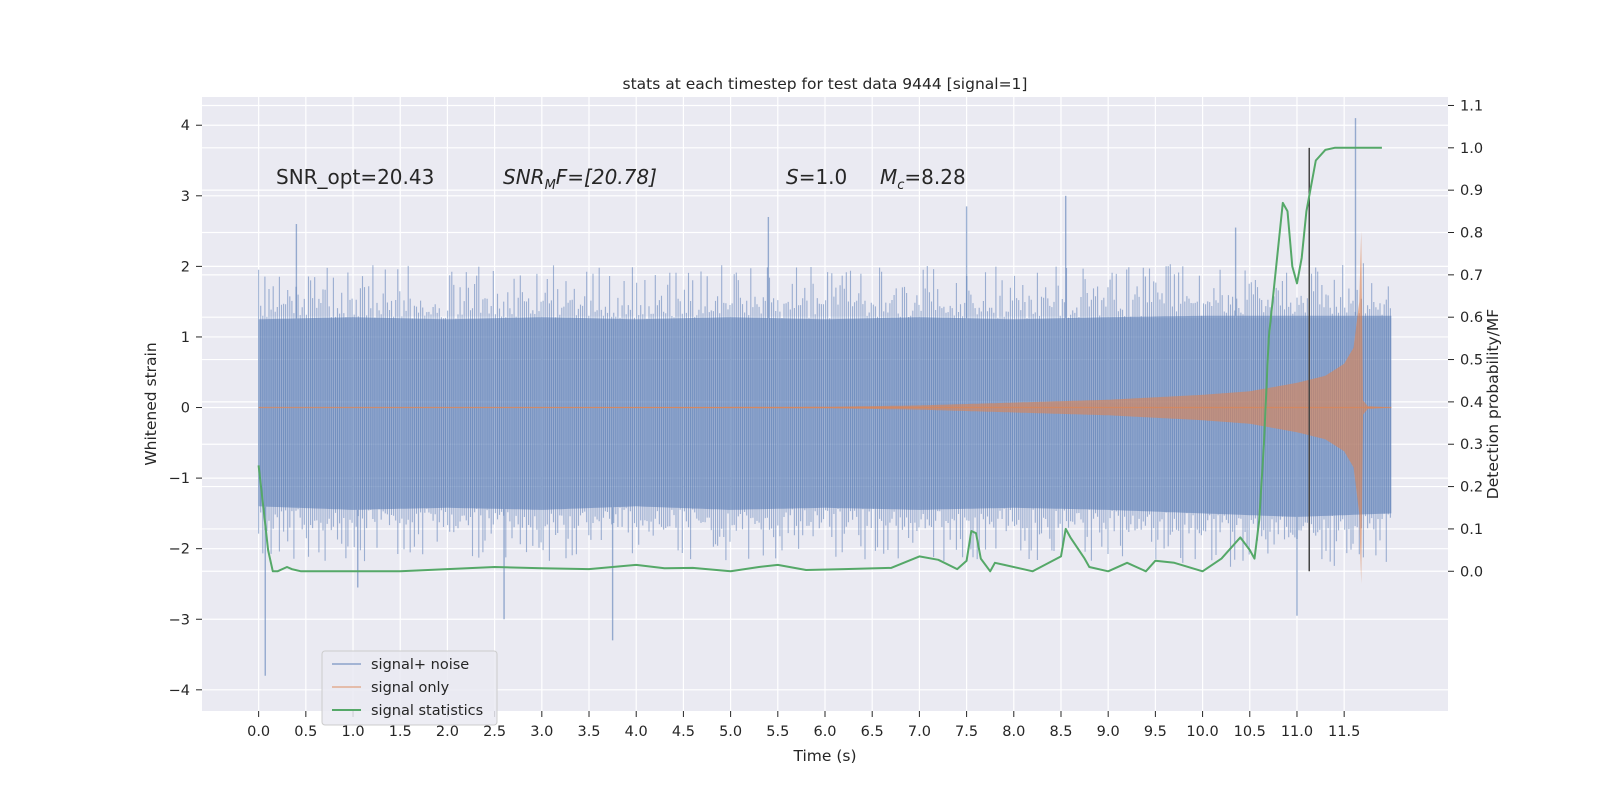 This screenshot has width=1600, height=800. I want to click on y2-tick-label: 0.0, so click(1471, 572).